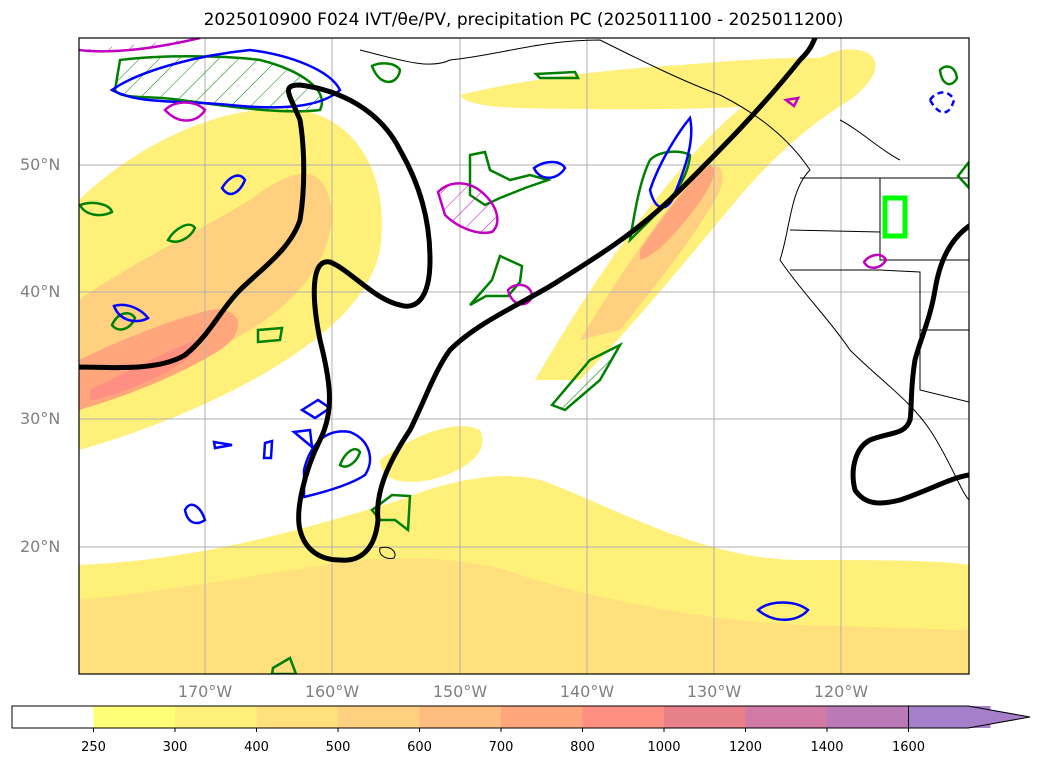  Describe the element at coordinates (40, 291) in the screenshot. I see `lat-label-40n: 40°N` at that location.